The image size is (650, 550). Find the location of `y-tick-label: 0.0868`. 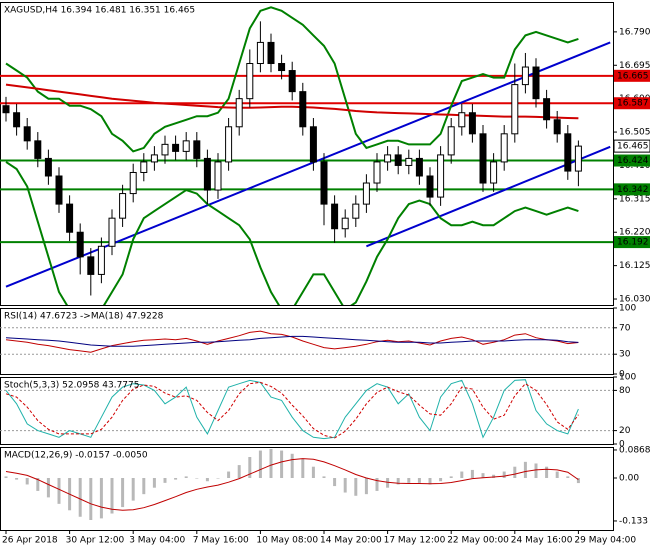

y-tick-label: 0.0868 is located at coordinates (634, 450).